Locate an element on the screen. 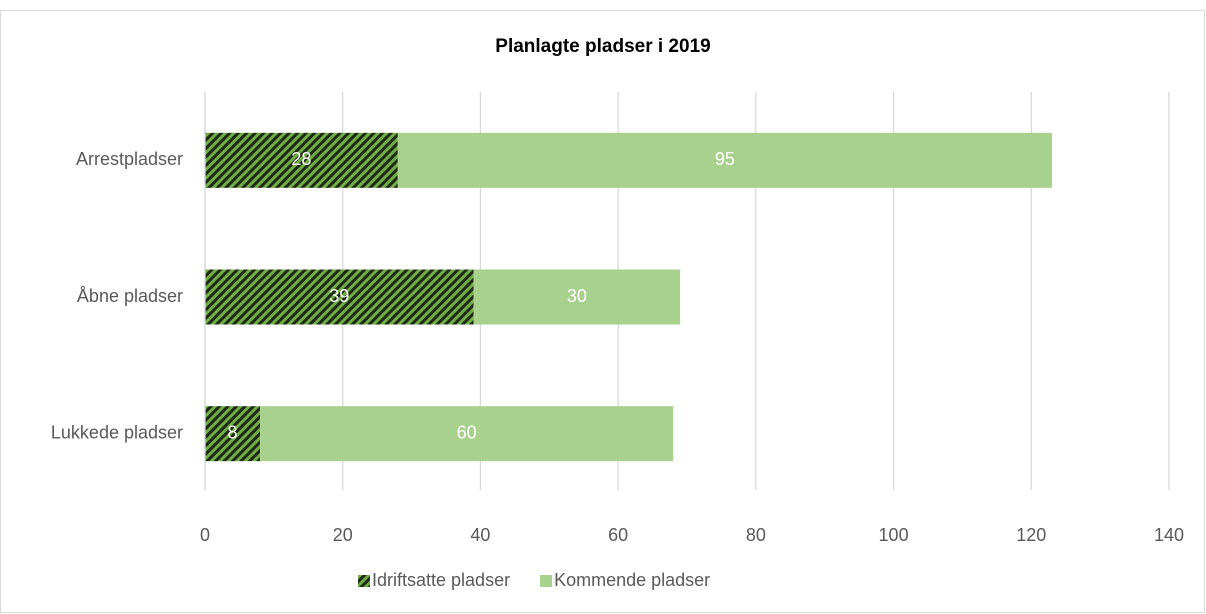 Image resolution: width=1206 pixels, height=614 pixels. legend-label: Kommende pladser is located at coordinates (632, 580).